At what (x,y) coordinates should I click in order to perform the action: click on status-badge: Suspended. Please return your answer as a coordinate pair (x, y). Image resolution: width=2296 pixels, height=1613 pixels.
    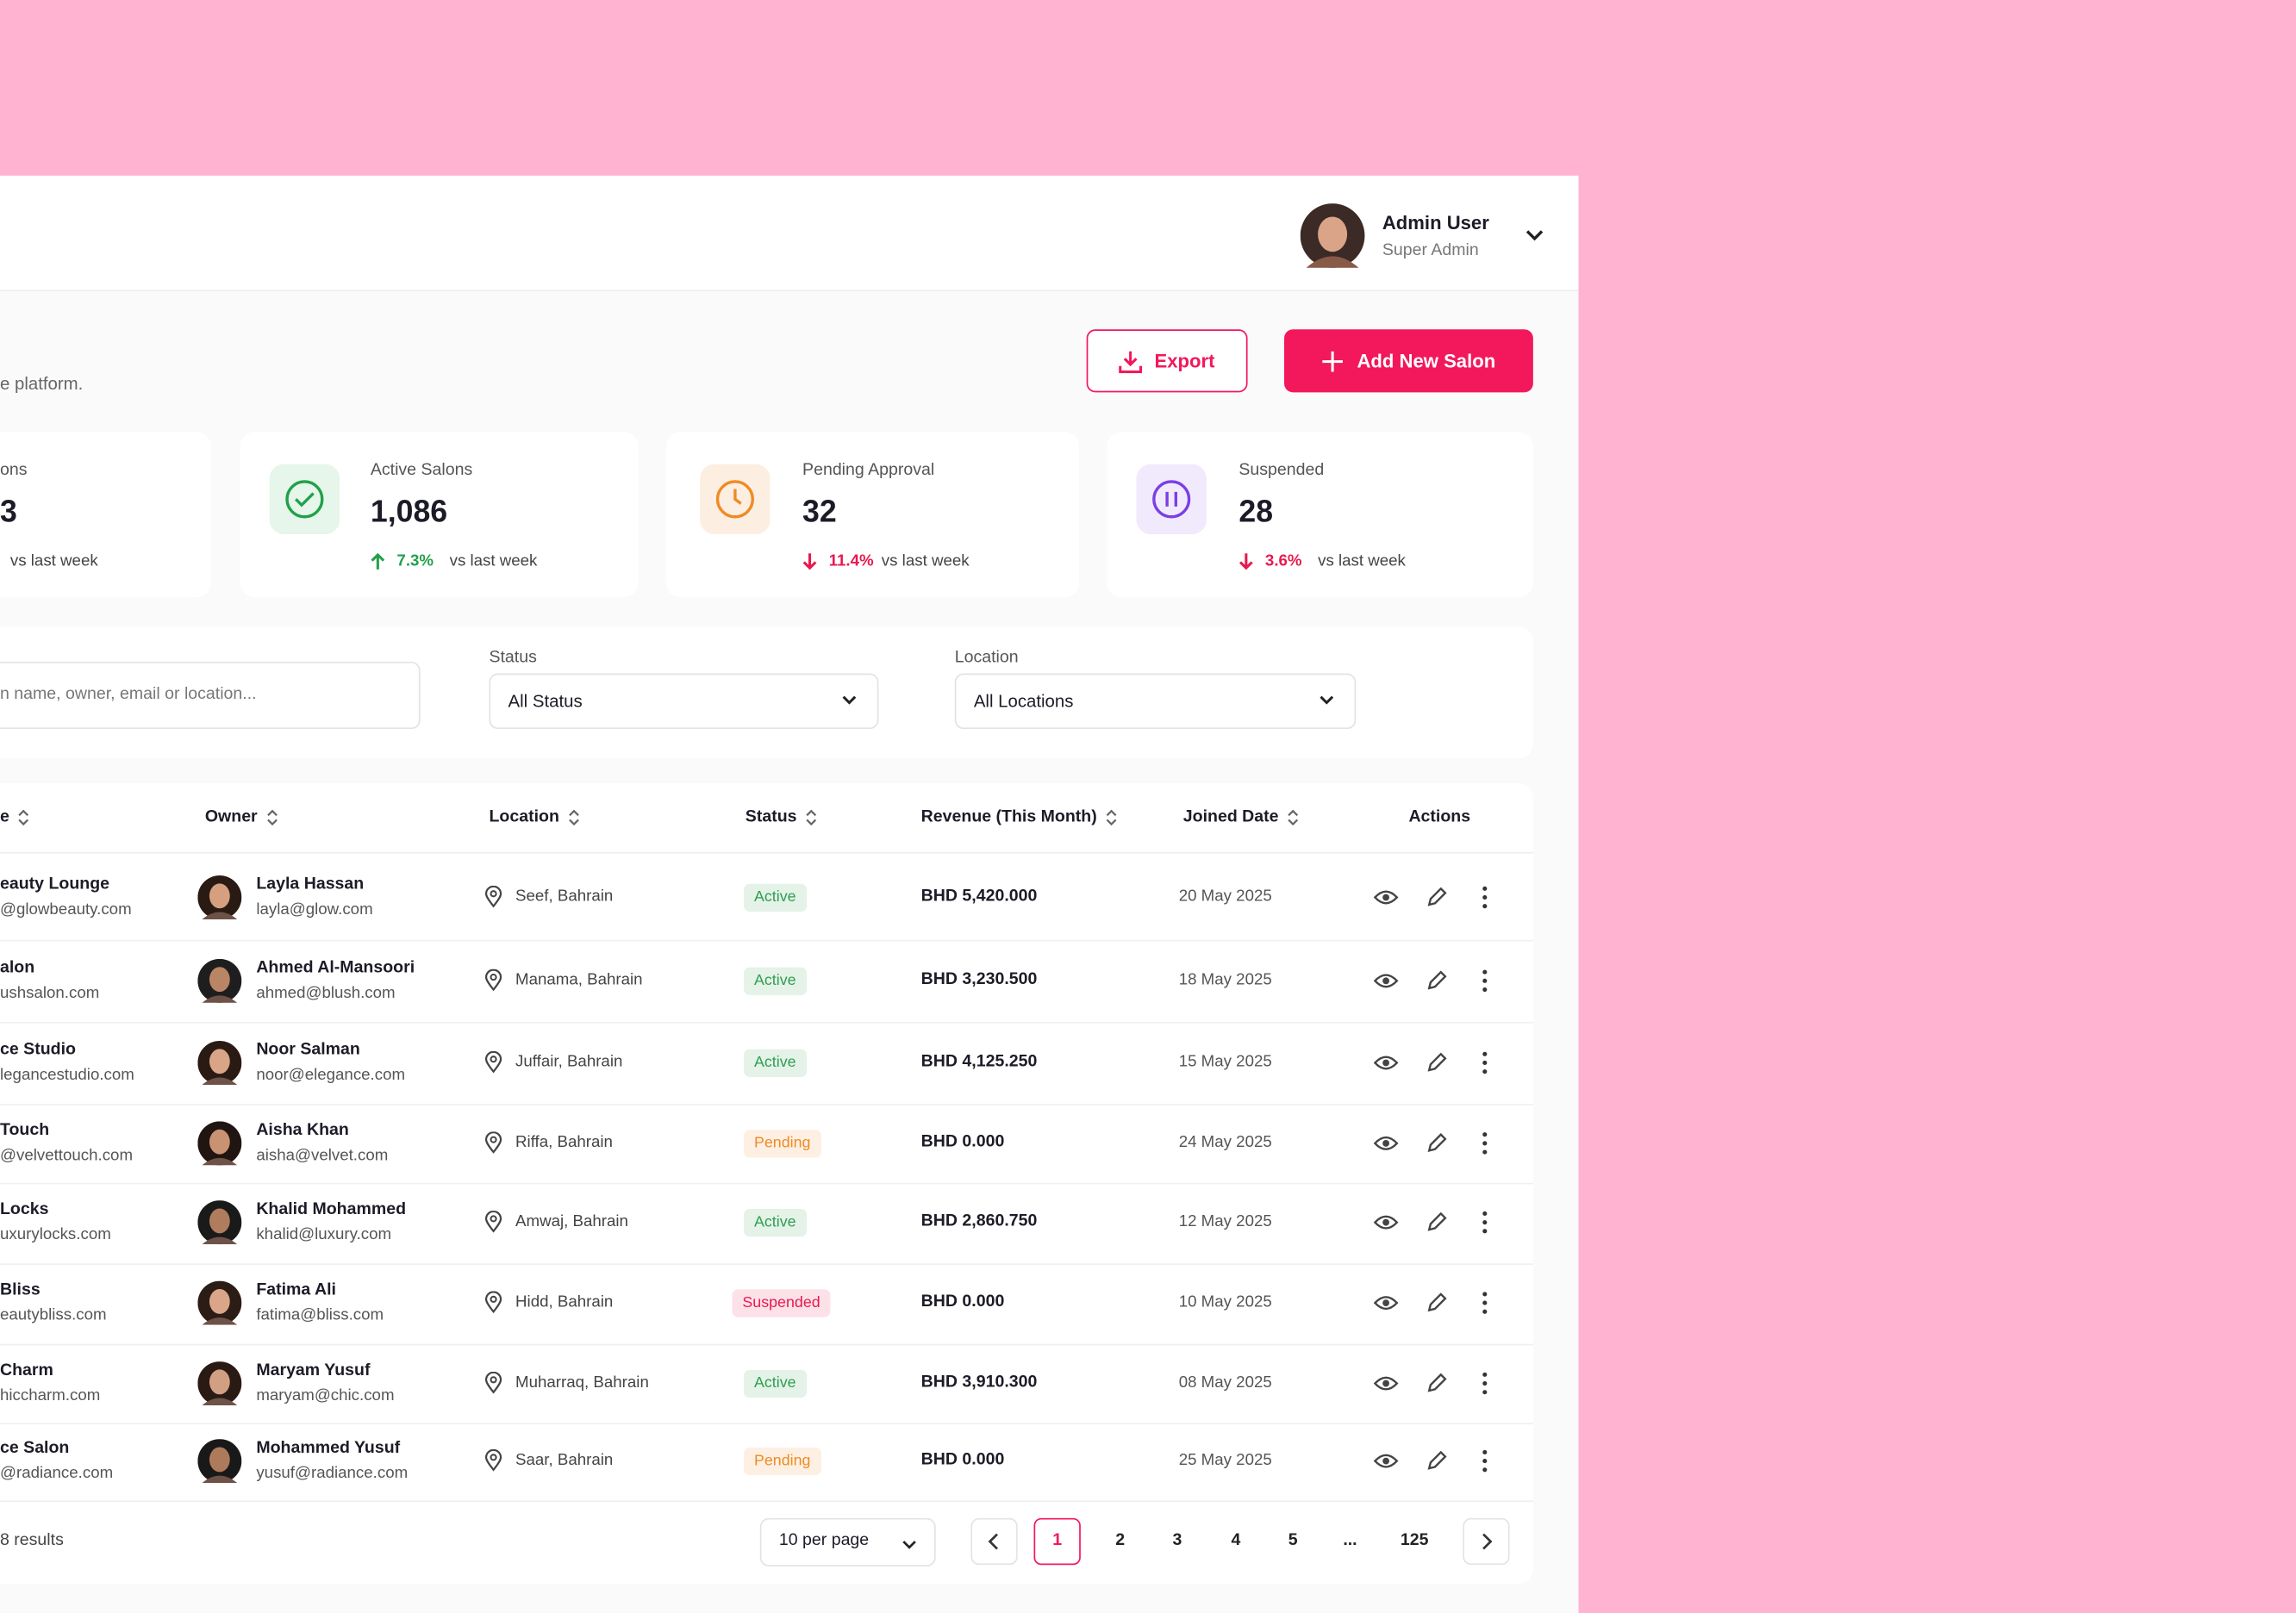
    Looking at the image, I should click on (781, 1303).